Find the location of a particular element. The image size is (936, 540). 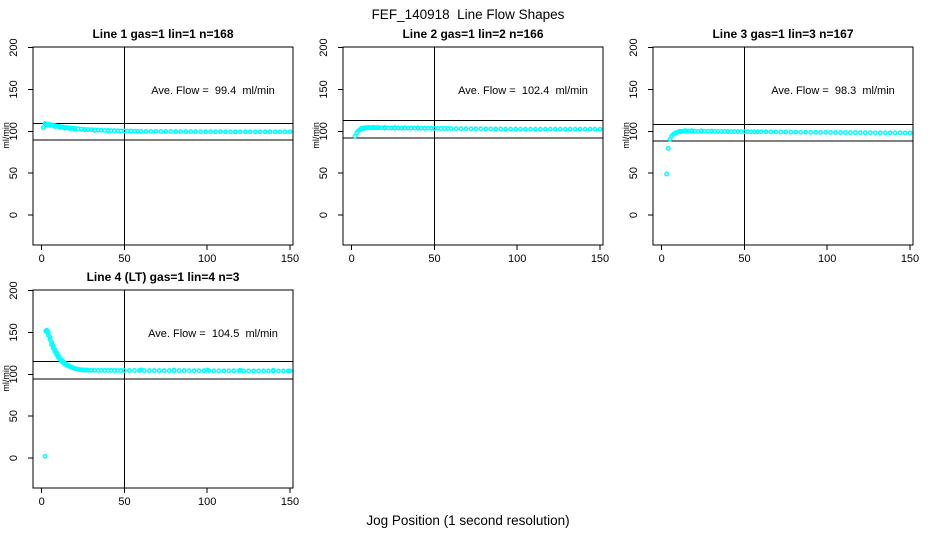

scatter-plot-line-2: 0 50 100 150 0 50 100 150 200 ml/min is located at coordinates (460, 151).